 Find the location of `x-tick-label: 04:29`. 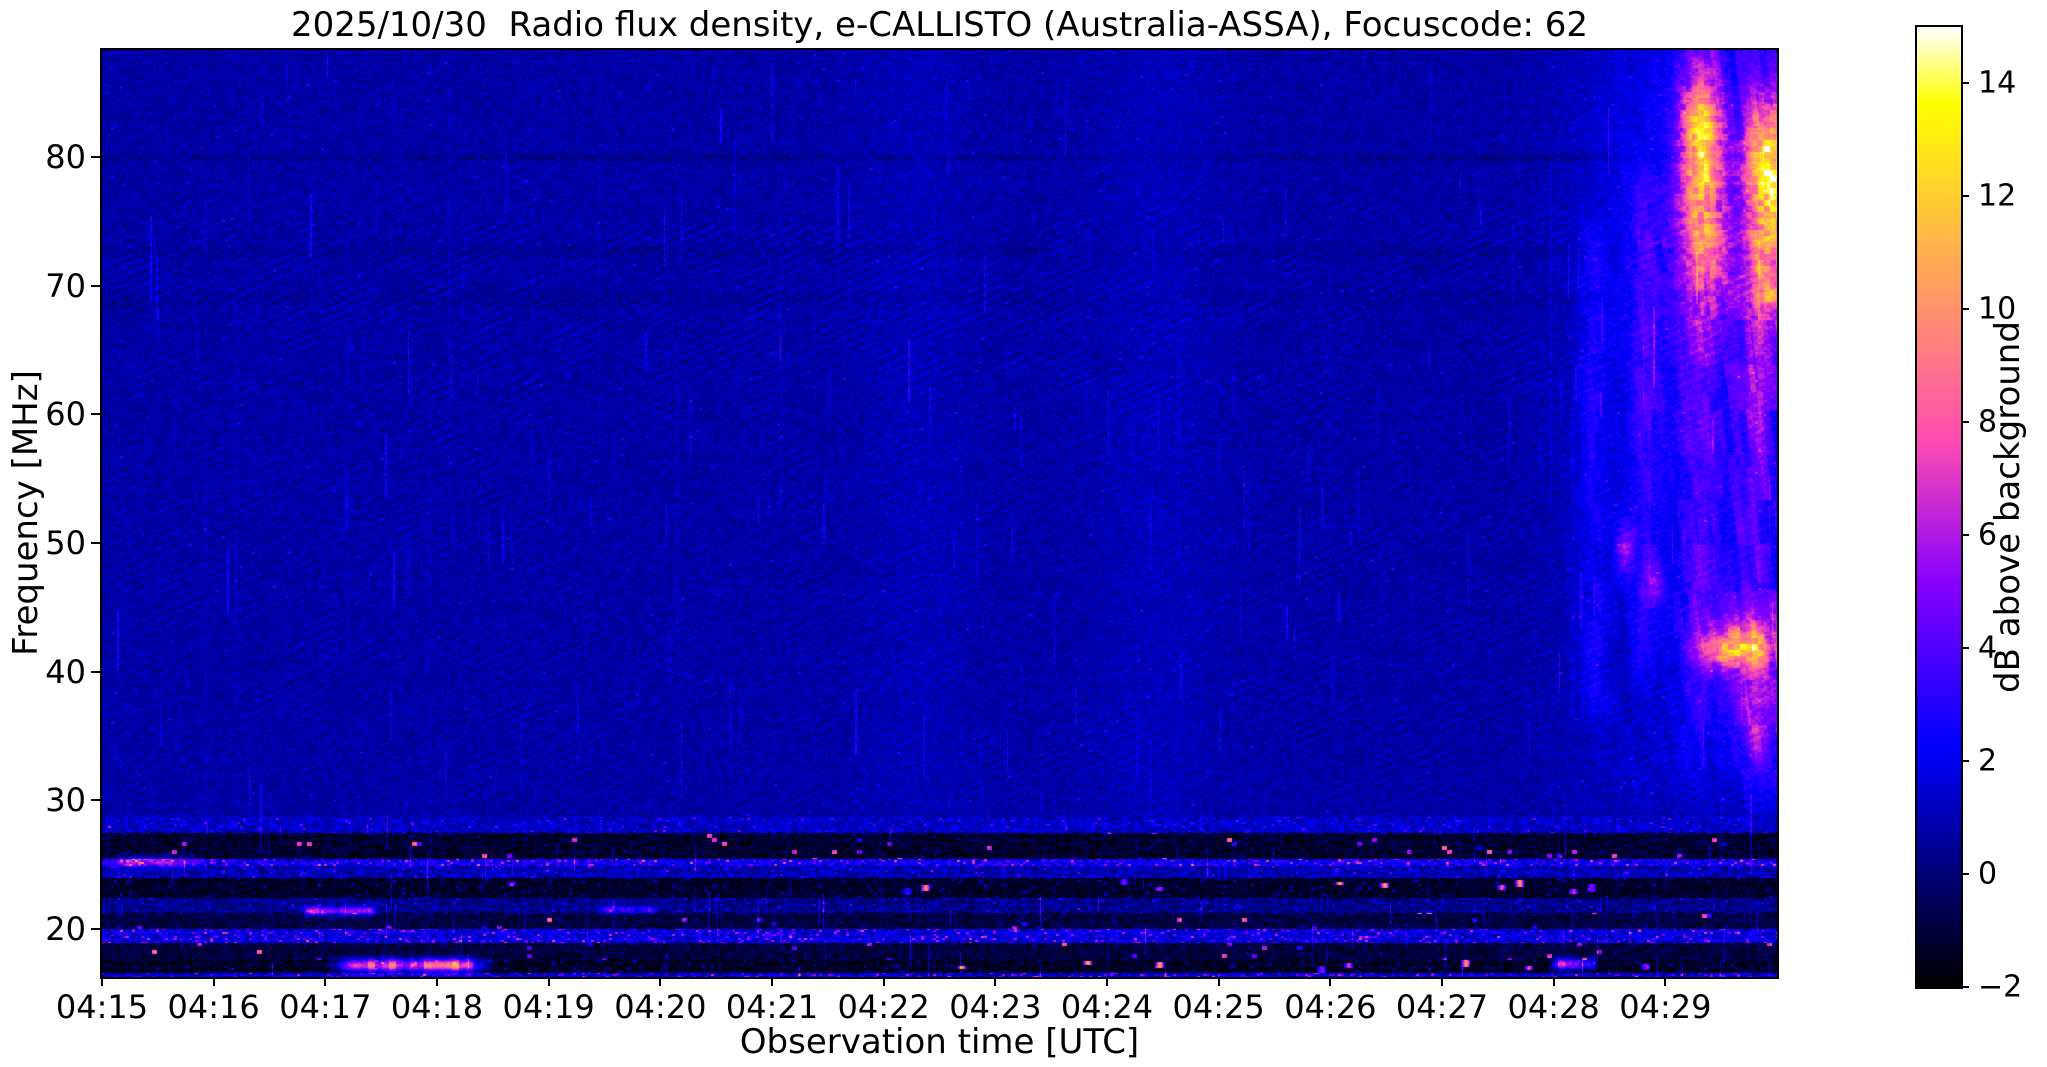

x-tick-label: 04:29 is located at coordinates (1665, 1007).